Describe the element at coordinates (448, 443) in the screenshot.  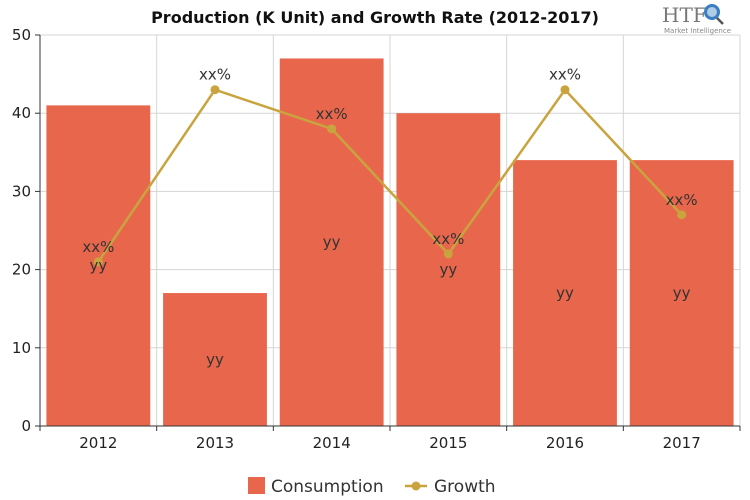
I see `x-tick-label: 2015` at that location.